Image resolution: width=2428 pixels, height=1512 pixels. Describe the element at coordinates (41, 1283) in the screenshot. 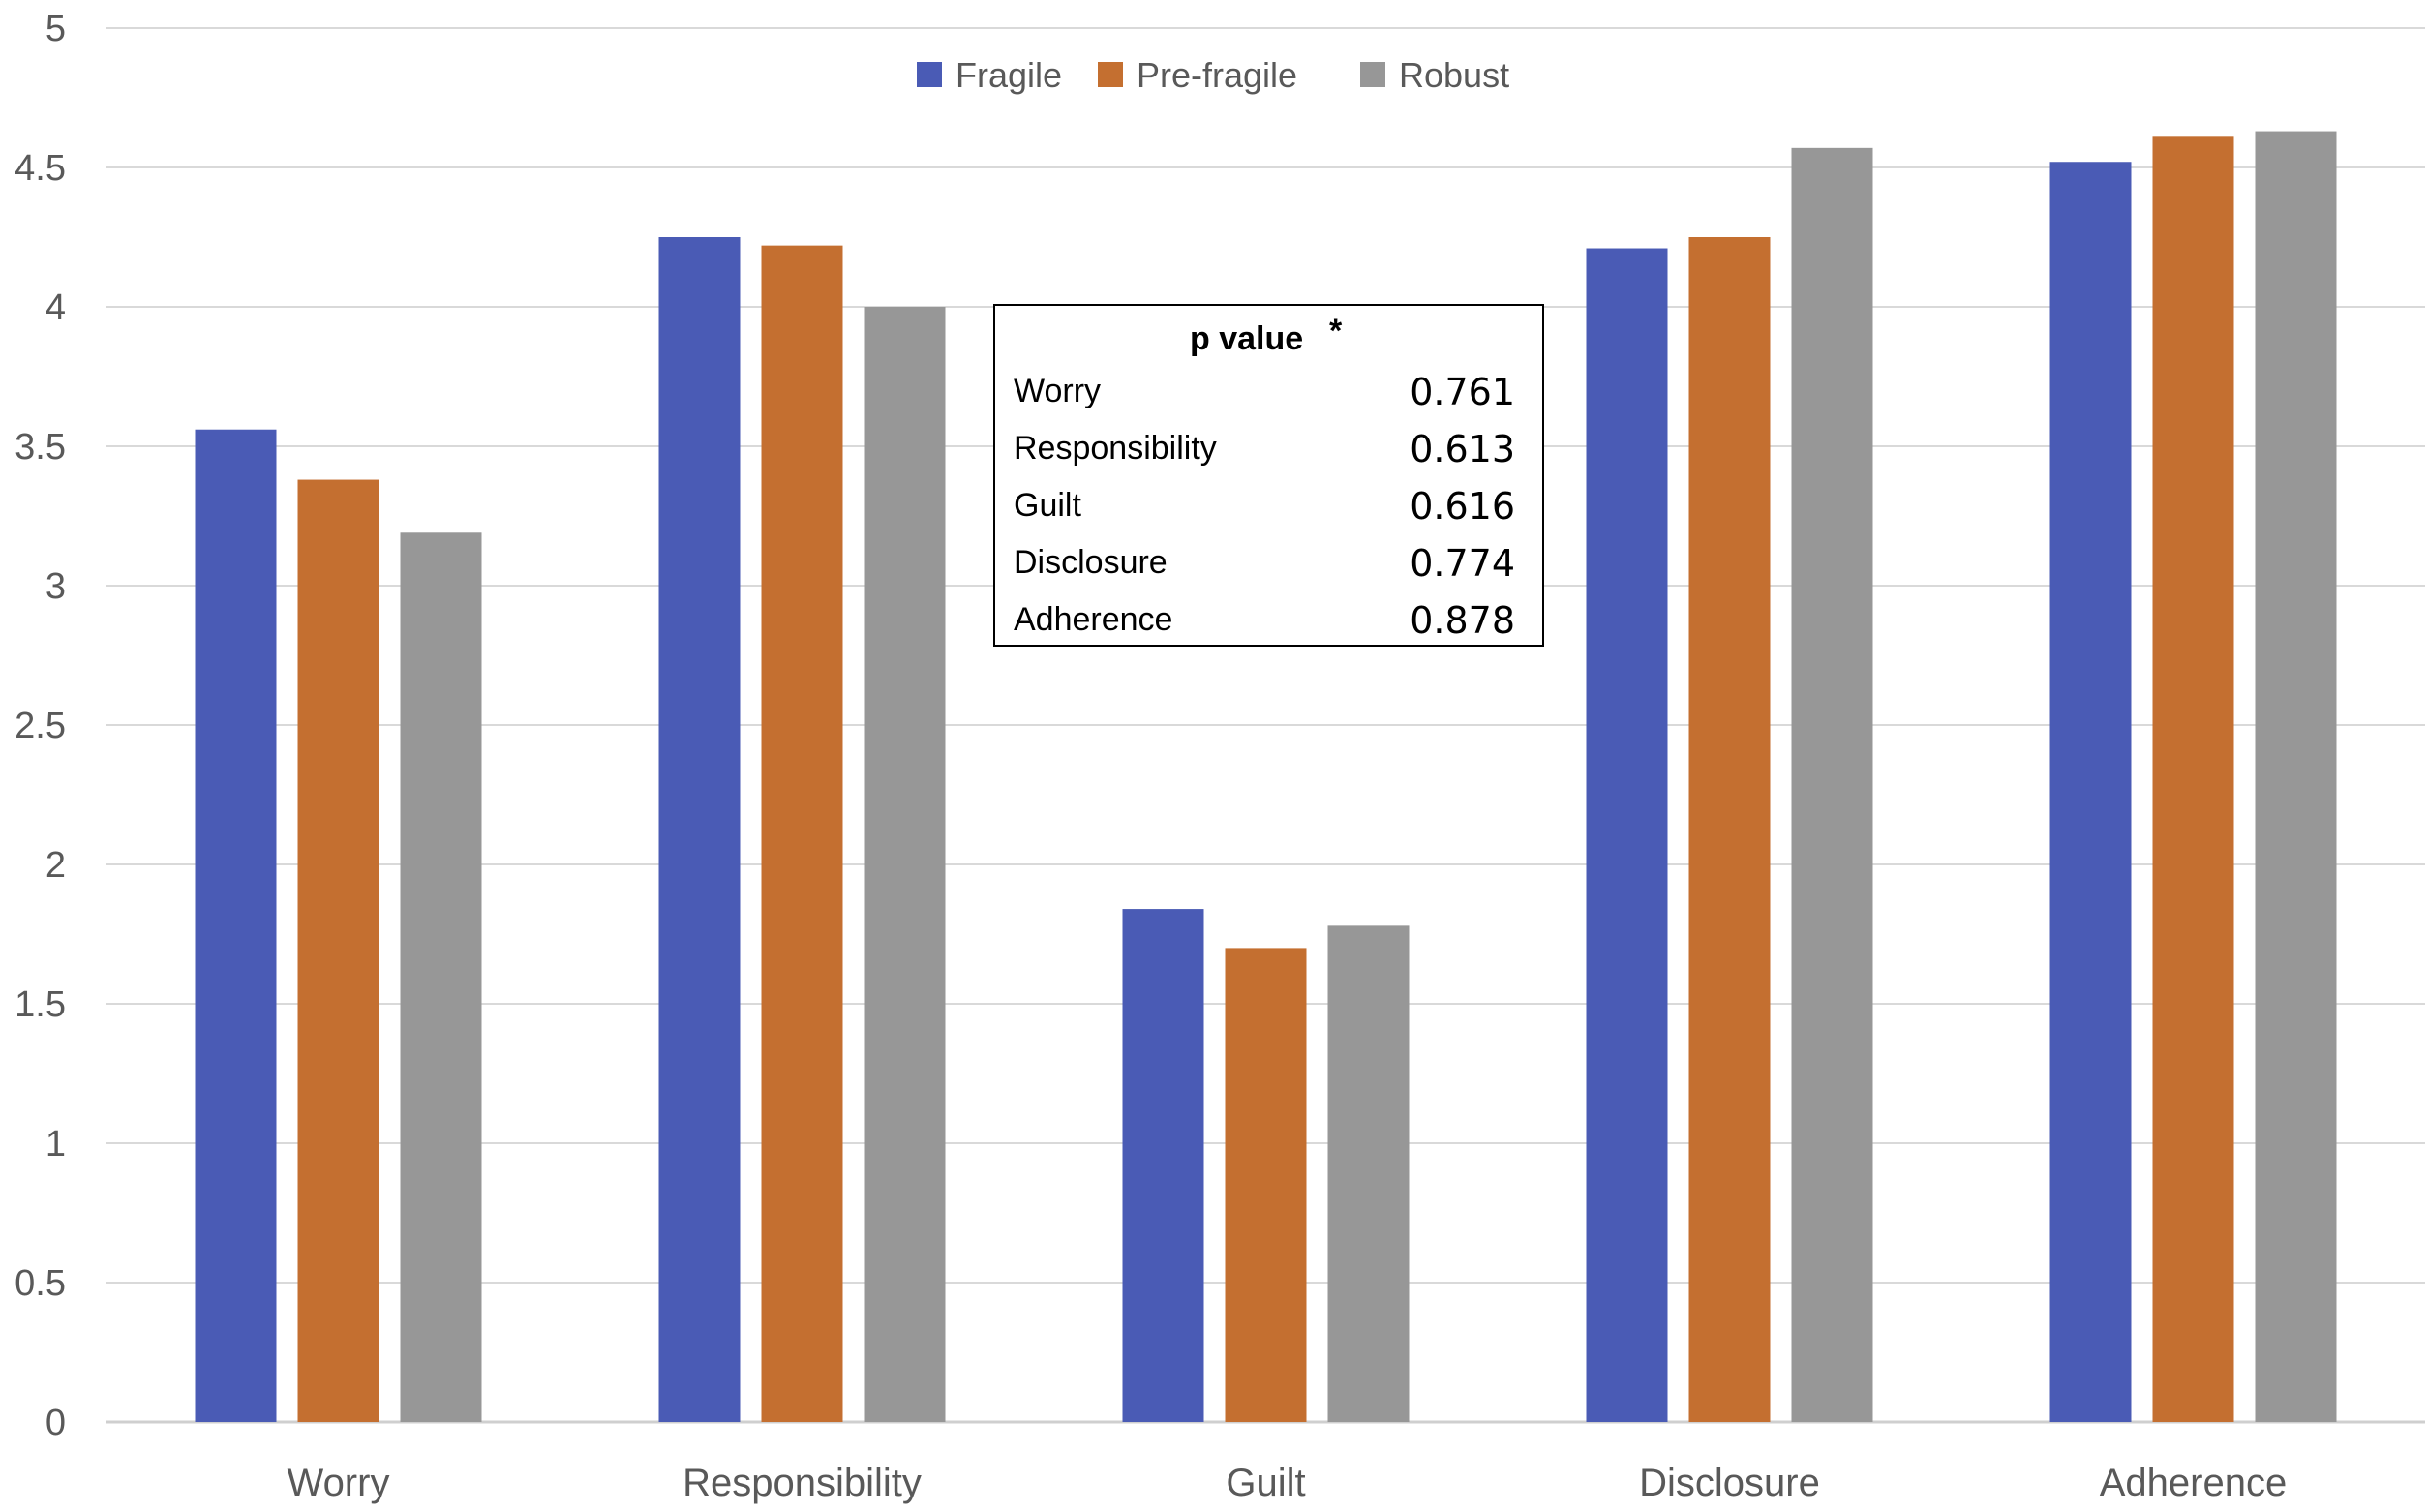

I see `y-tick-label: 0.5` at that location.